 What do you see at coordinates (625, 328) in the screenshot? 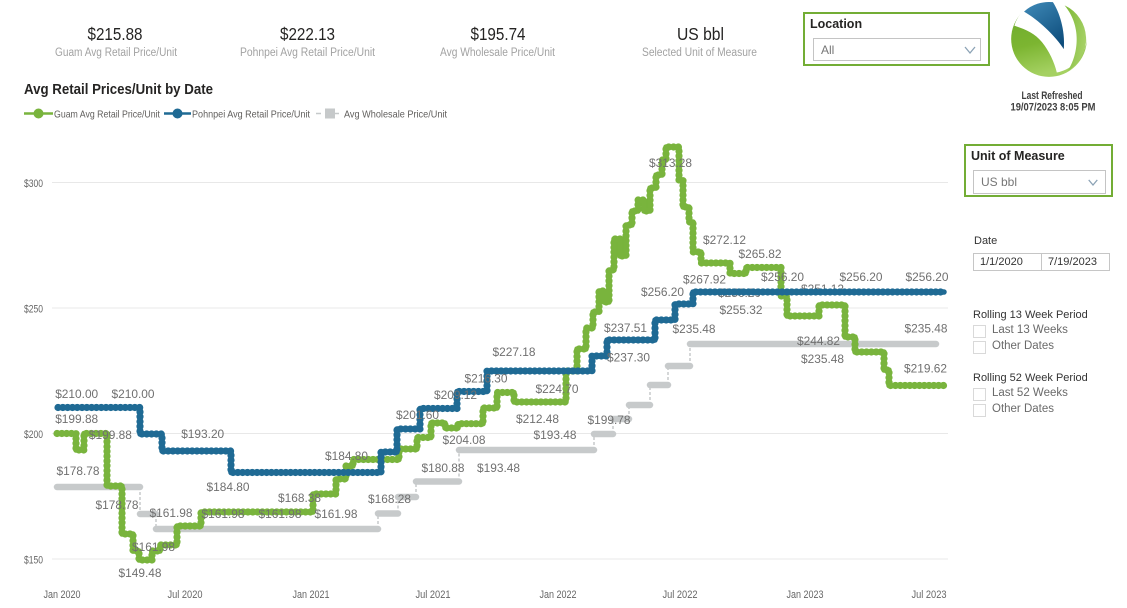
I see `svg-text: $237.51` at bounding box center [625, 328].